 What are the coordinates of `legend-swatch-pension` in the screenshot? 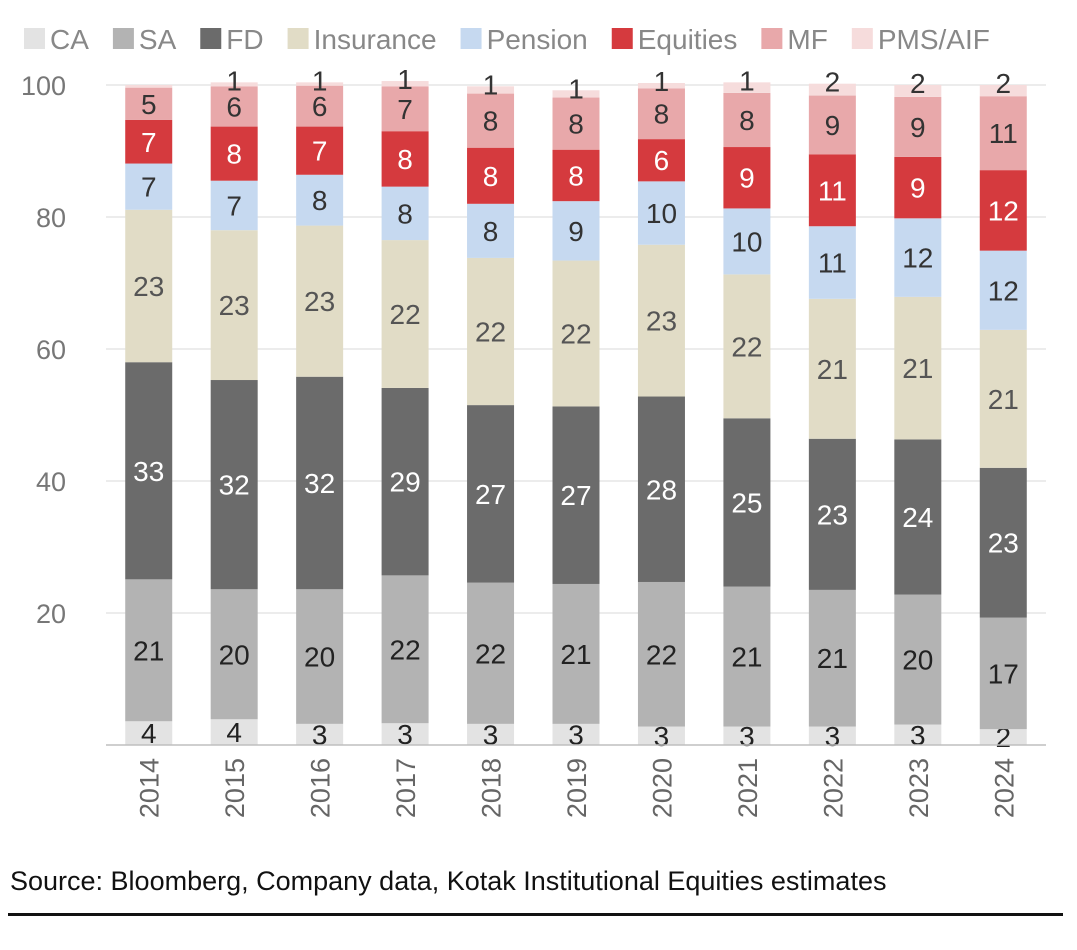 It's located at (471, 38).